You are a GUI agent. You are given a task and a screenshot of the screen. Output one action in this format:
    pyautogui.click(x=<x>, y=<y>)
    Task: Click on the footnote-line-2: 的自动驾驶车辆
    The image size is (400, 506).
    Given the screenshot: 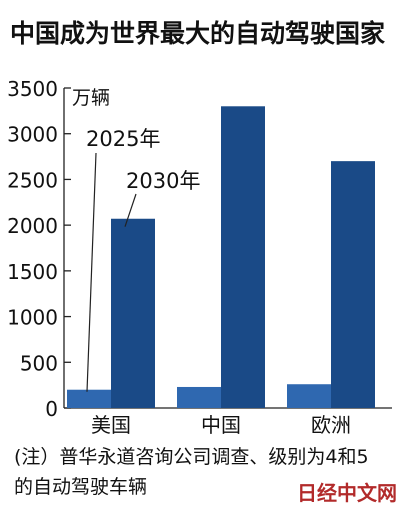 What is the action you would take?
    pyautogui.click(x=81, y=487)
    